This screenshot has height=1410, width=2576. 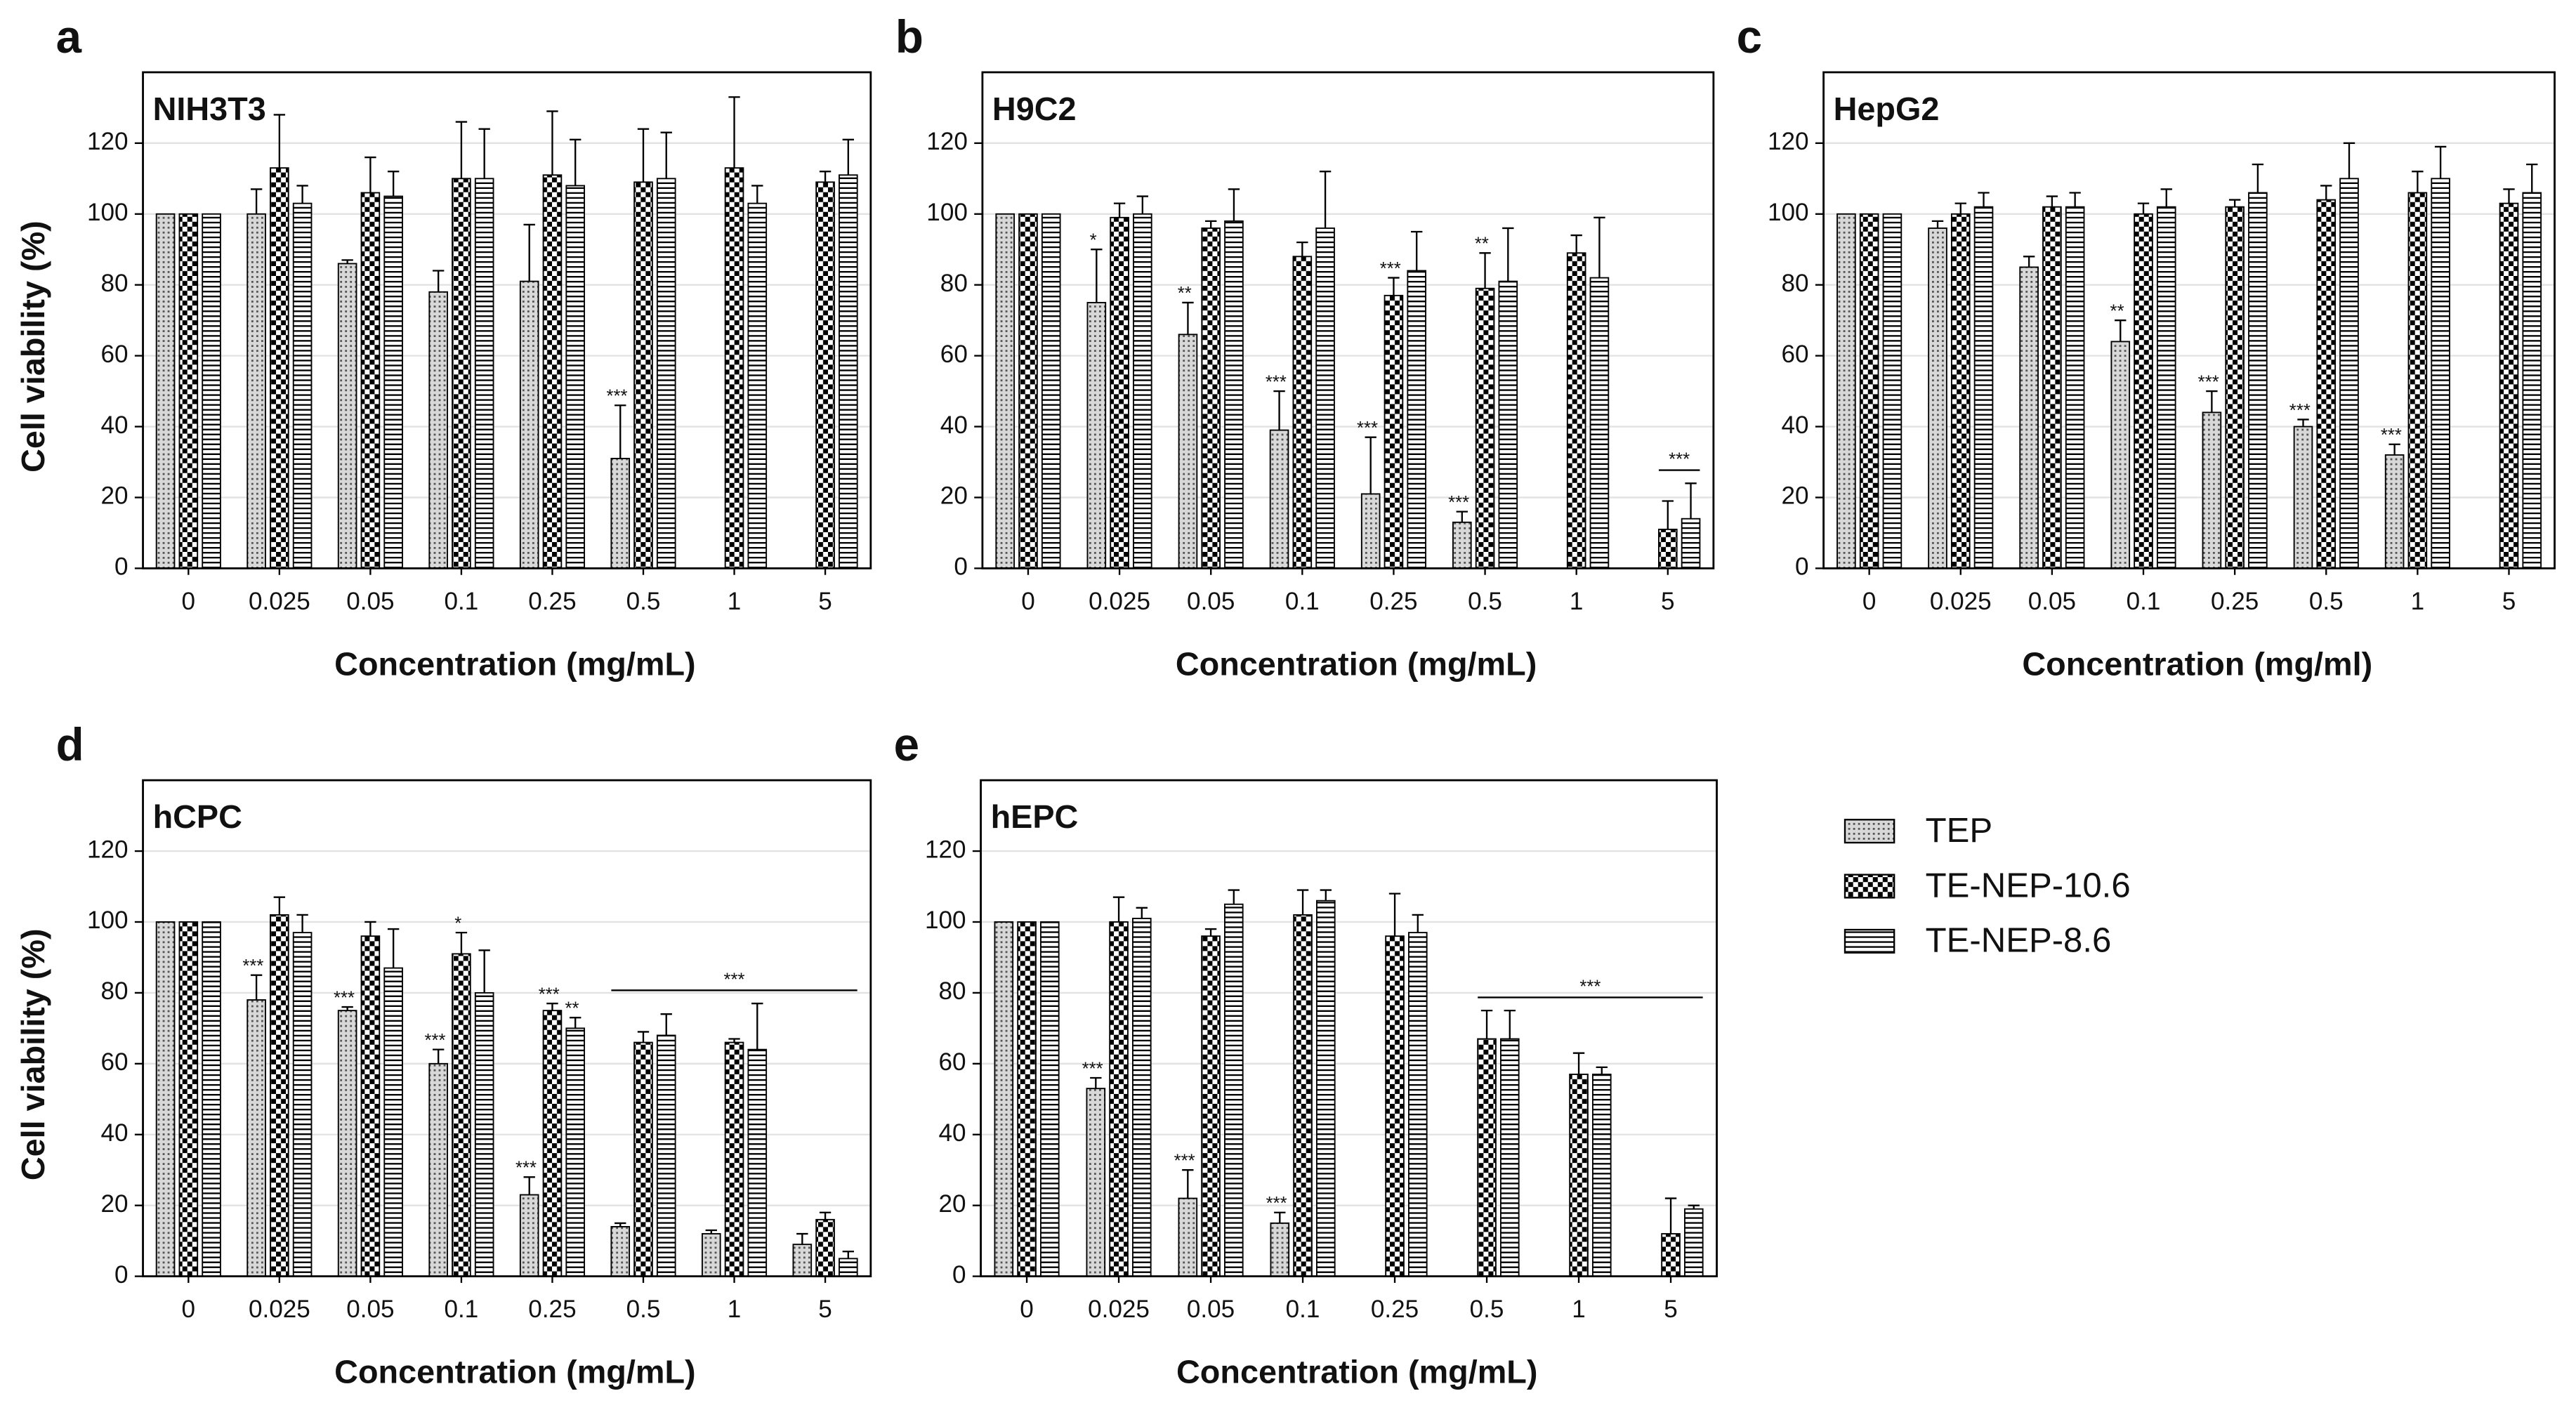 What do you see at coordinates (2144, 601) in the screenshot?
I see `x-tick-label: 0.1` at bounding box center [2144, 601].